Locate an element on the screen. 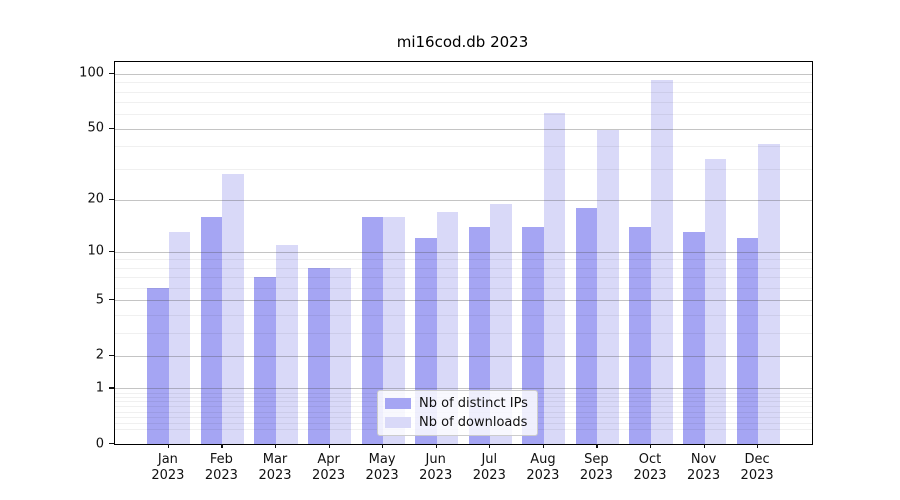  bar-downloads-oct is located at coordinates (662, 261).